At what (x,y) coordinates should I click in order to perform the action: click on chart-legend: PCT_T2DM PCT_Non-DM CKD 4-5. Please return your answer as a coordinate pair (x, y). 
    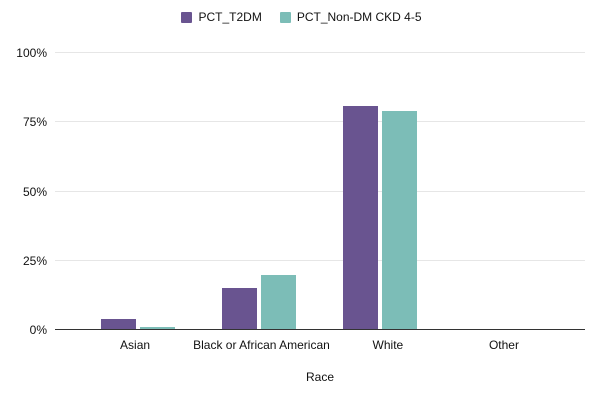
    Looking at the image, I should click on (301, 17).